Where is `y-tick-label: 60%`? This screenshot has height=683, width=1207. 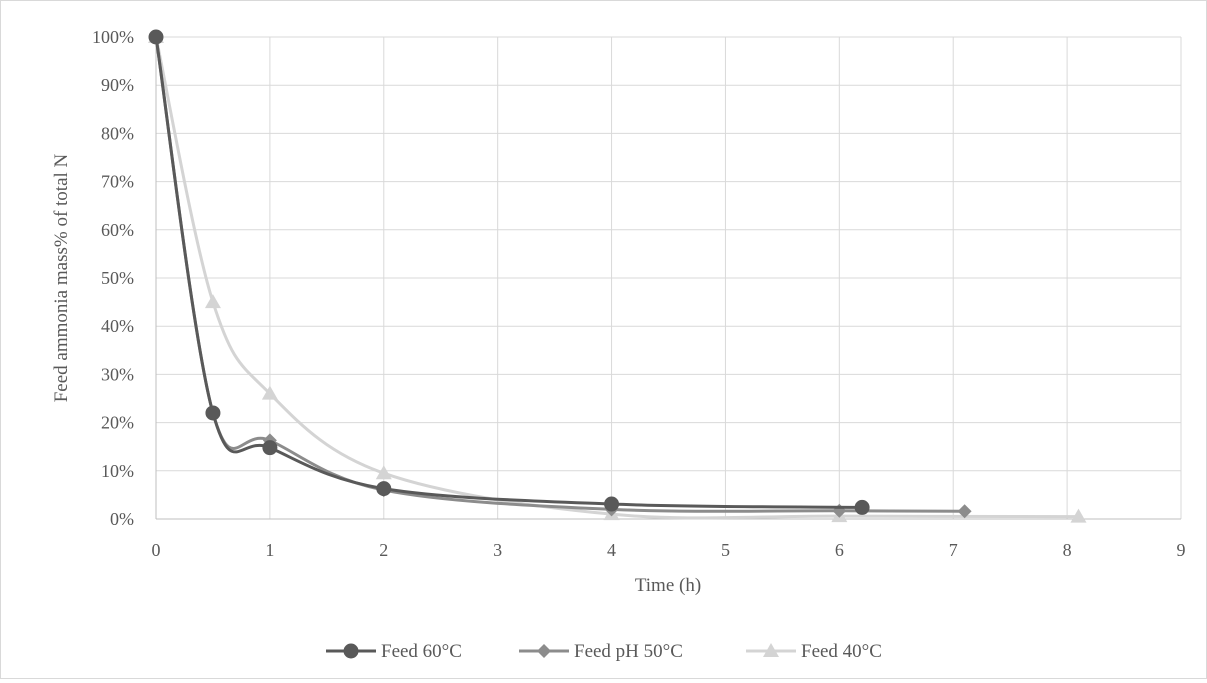
y-tick-label: 60% is located at coordinates (117, 230).